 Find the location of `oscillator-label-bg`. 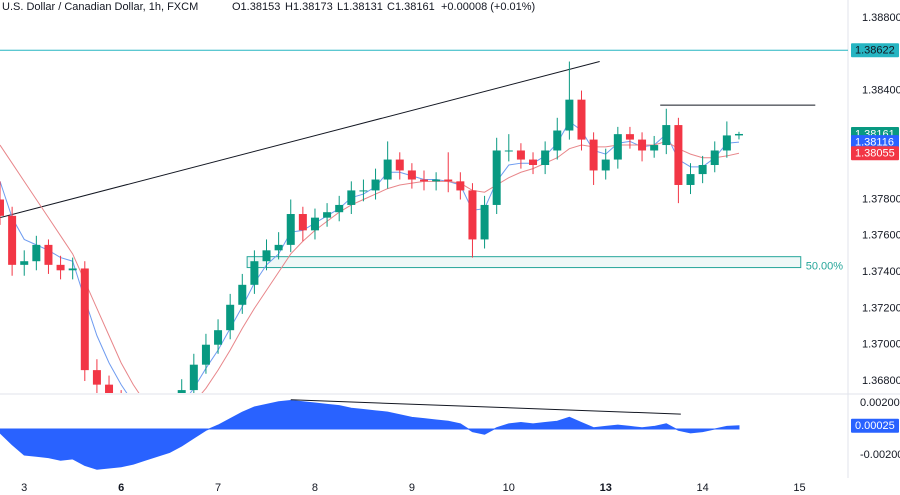

oscillator-label-bg is located at coordinates (875, 425).